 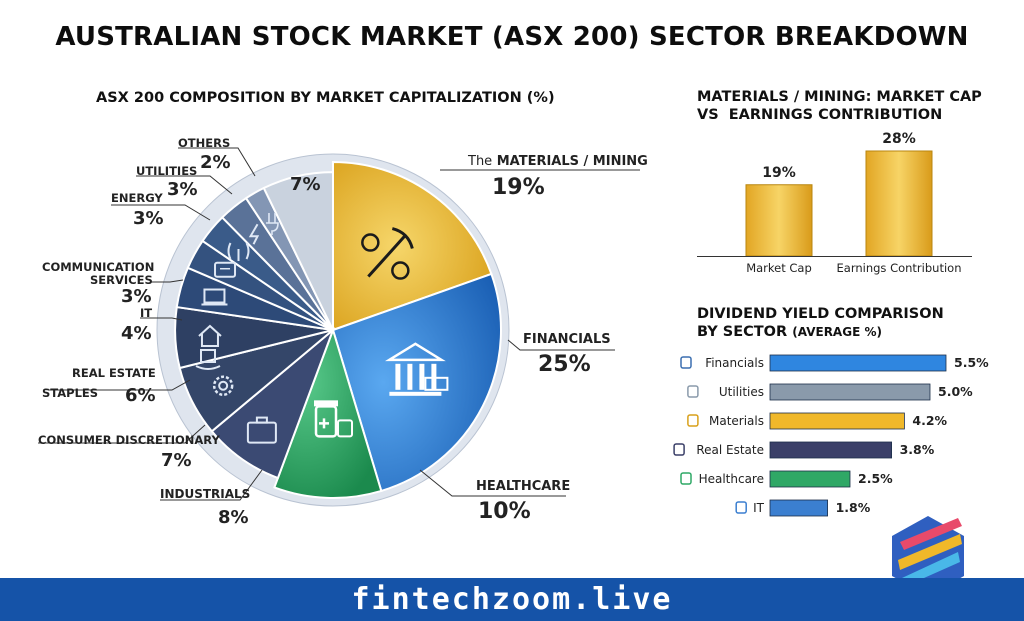 I want to click on value-industrials: 8%, so click(x=233, y=517).